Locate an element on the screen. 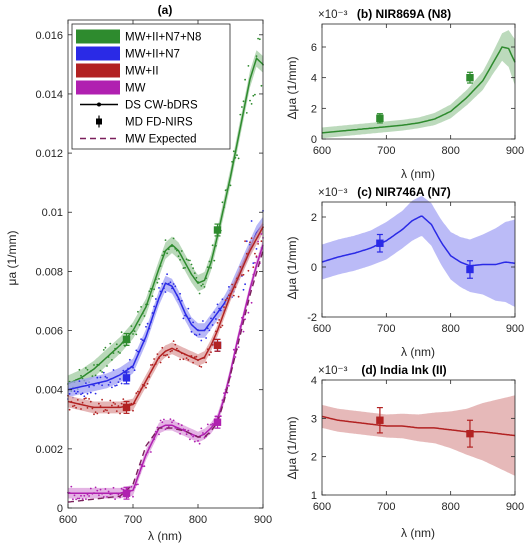 This screenshot has height=550, width=532. panel-d-ytick-label: 3 is located at coordinates (314, 419).